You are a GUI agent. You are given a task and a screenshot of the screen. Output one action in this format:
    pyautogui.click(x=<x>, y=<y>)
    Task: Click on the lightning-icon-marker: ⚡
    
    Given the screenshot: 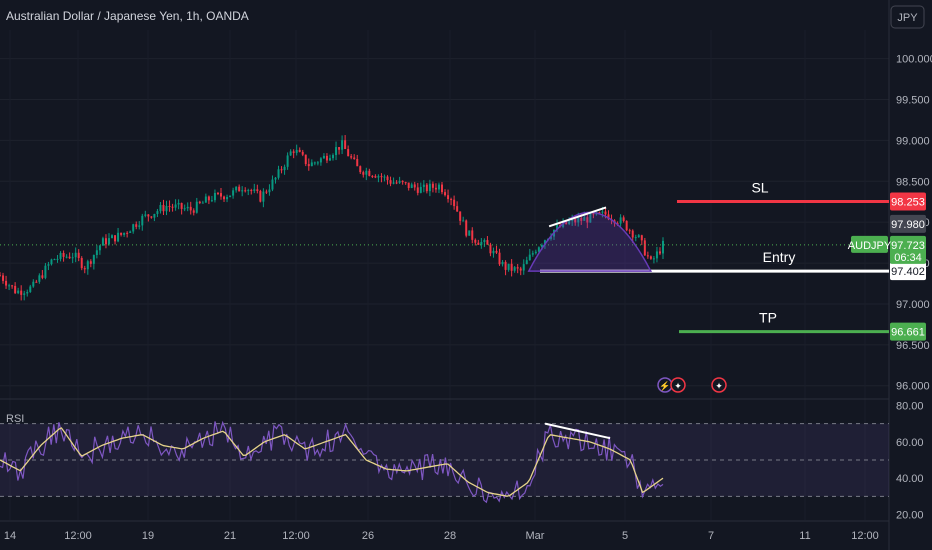 What is the action you would take?
    pyautogui.click(x=665, y=385)
    